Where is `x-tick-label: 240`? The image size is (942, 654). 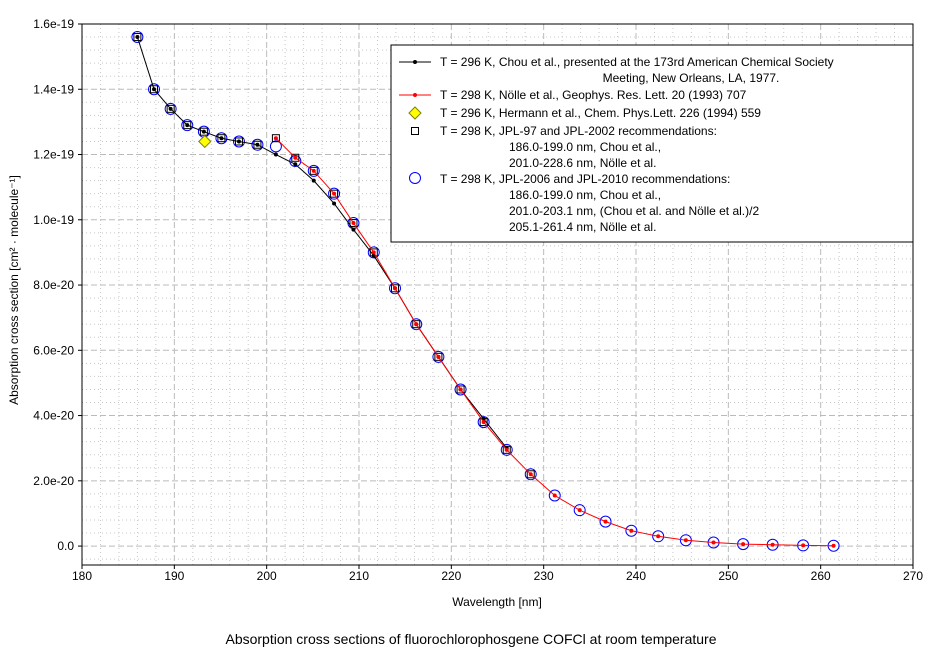 x-tick-label: 240 is located at coordinates (636, 576).